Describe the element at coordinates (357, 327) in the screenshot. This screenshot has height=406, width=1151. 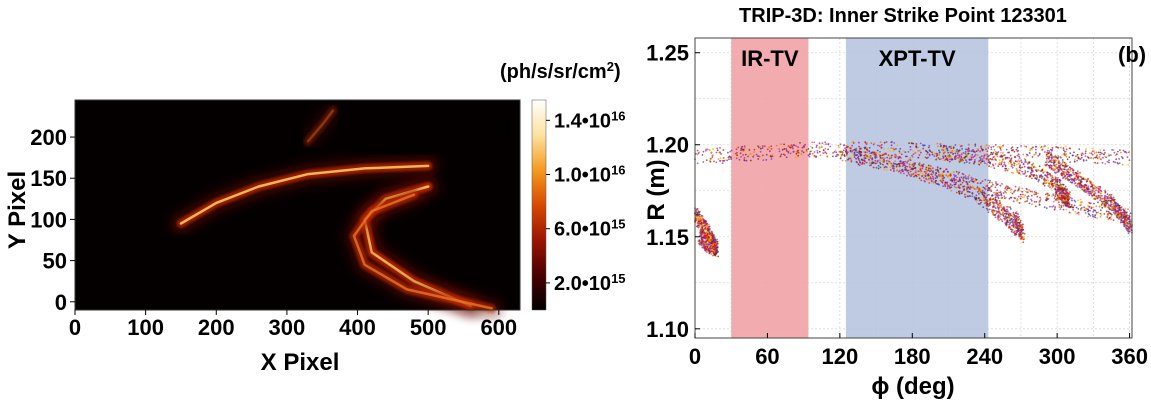
I see `x-tick-label-a: 400` at that location.